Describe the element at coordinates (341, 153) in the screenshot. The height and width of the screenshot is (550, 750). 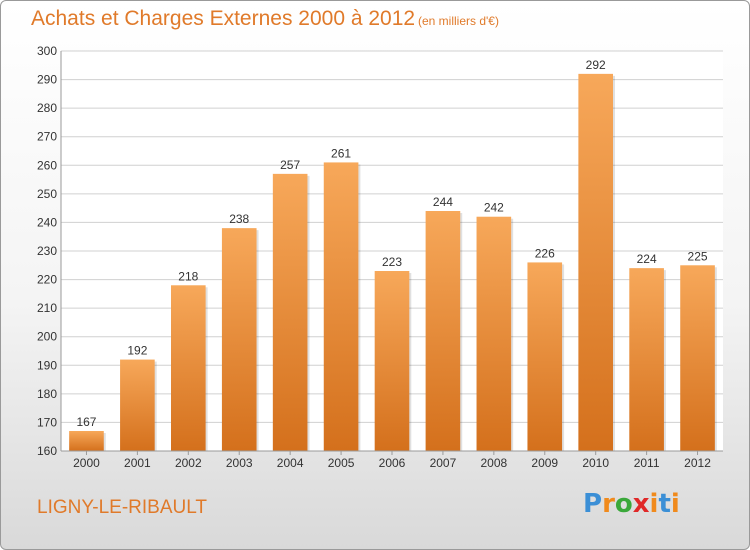
I see `data-label: 261` at that location.